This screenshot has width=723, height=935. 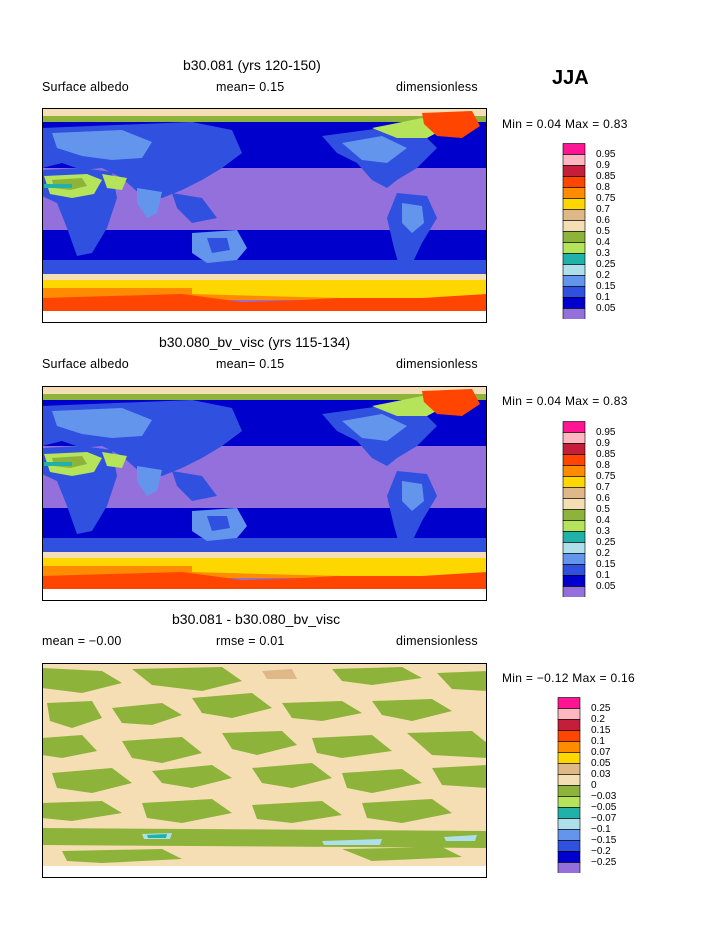 What do you see at coordinates (603, 209) in the screenshot?
I see `legend-label: 0.7` at bounding box center [603, 209].